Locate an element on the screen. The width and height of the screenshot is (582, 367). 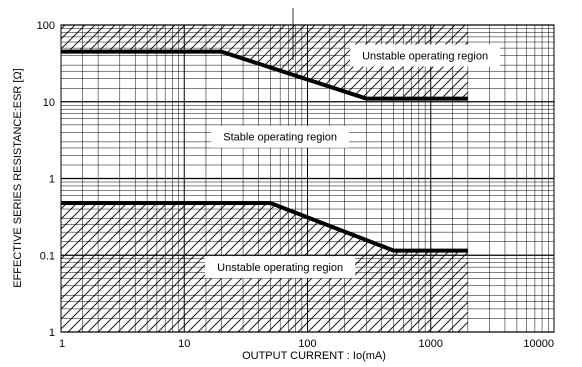
upper-boundary-line is located at coordinates (264, 75).